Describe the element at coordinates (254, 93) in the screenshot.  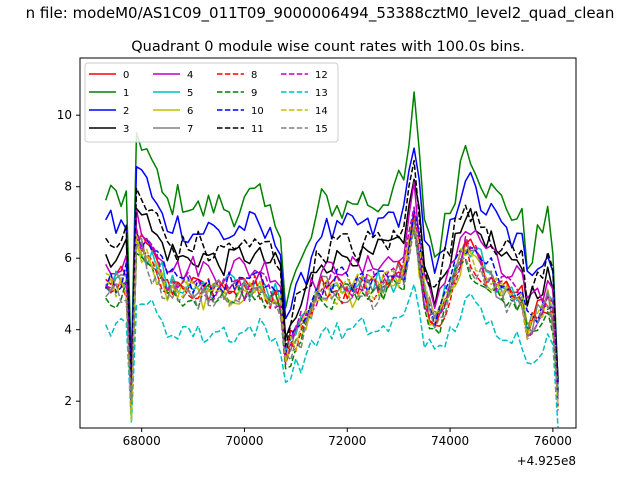
I see `legend-label-9: 9` at that location.